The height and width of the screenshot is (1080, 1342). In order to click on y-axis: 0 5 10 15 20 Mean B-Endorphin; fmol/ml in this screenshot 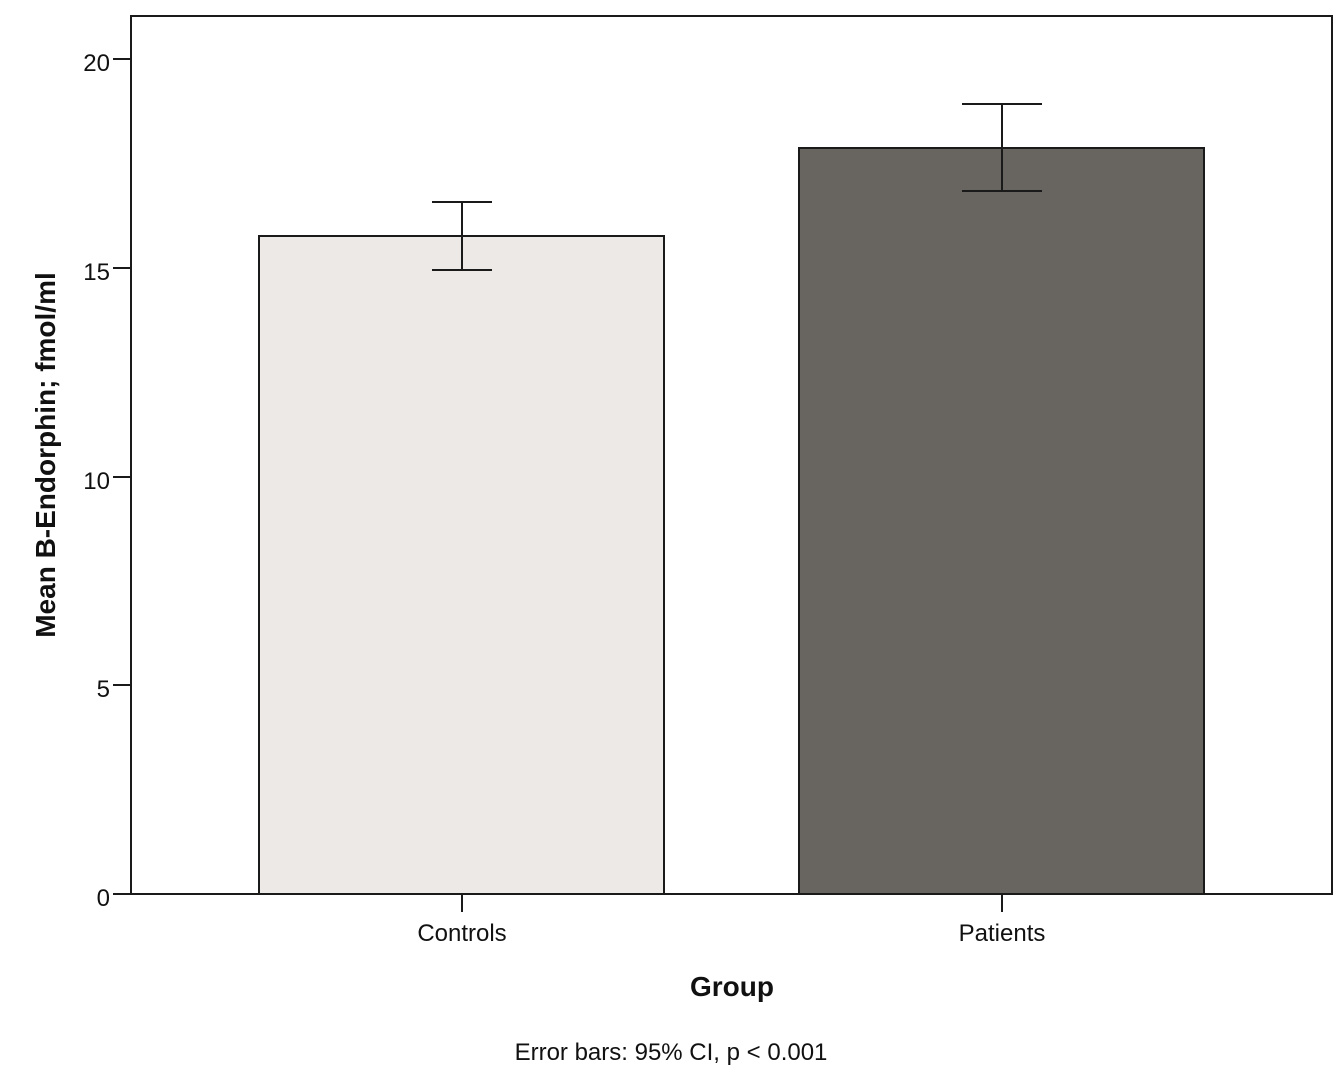, I will do `click(80, 481)`.